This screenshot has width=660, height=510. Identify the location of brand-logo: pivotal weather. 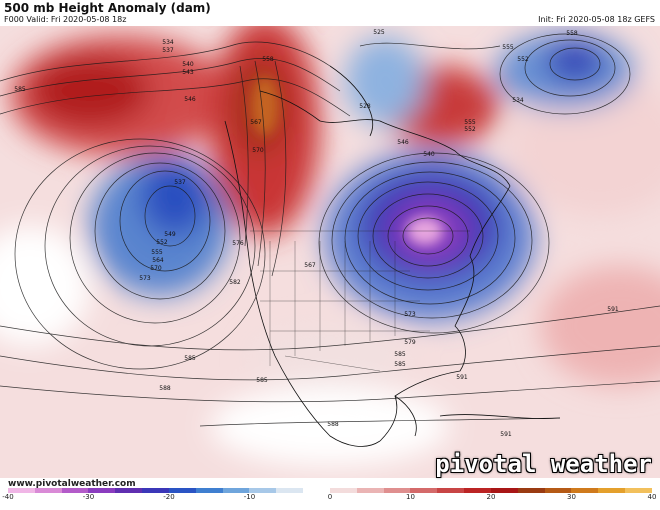
(543, 464).